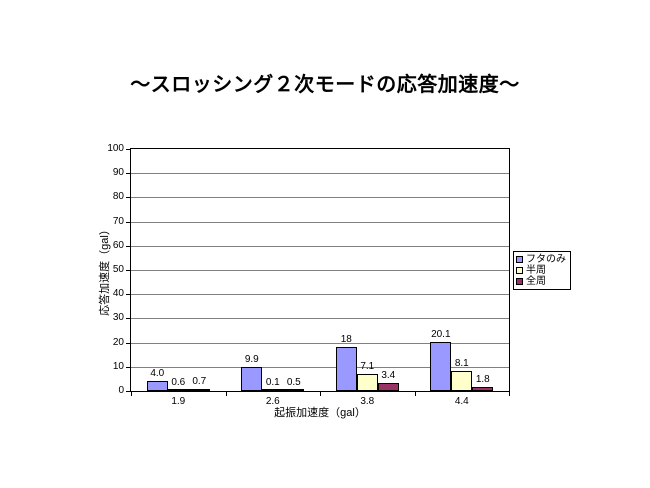 The height and width of the screenshot is (488, 650). What do you see at coordinates (115, 148) in the screenshot?
I see `y-axis-tick-label: 100` at bounding box center [115, 148].